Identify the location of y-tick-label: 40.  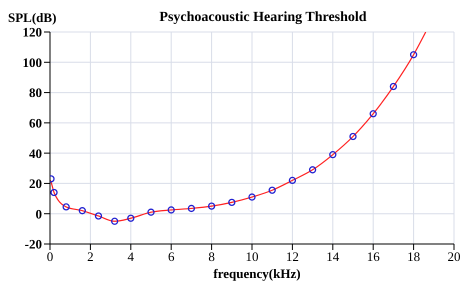
(35, 153).